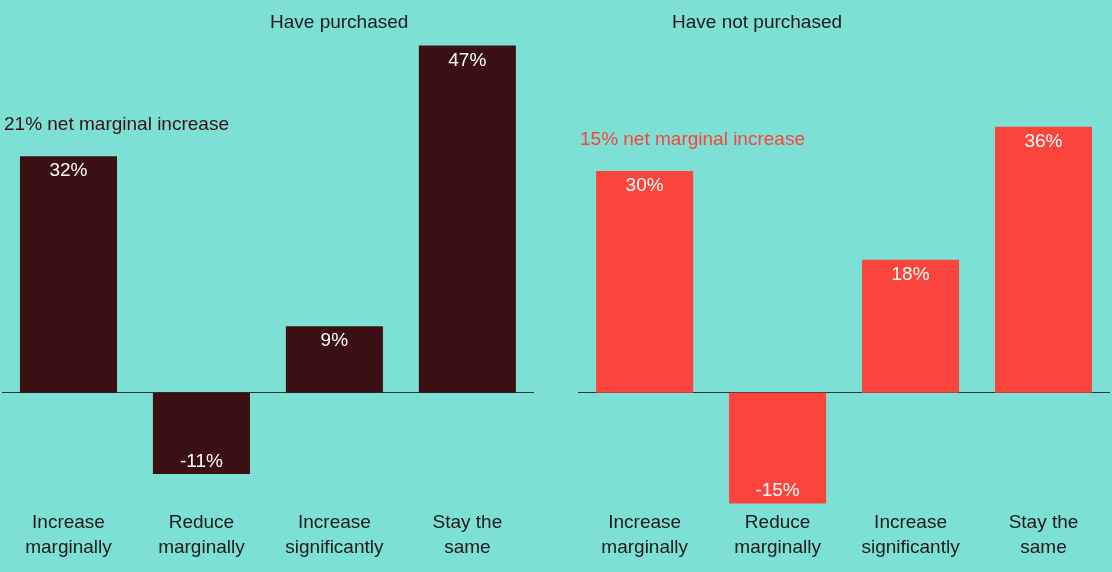 The height and width of the screenshot is (572, 1112). Describe the element at coordinates (644, 185) in the screenshot. I see `data-label: 30%` at that location.